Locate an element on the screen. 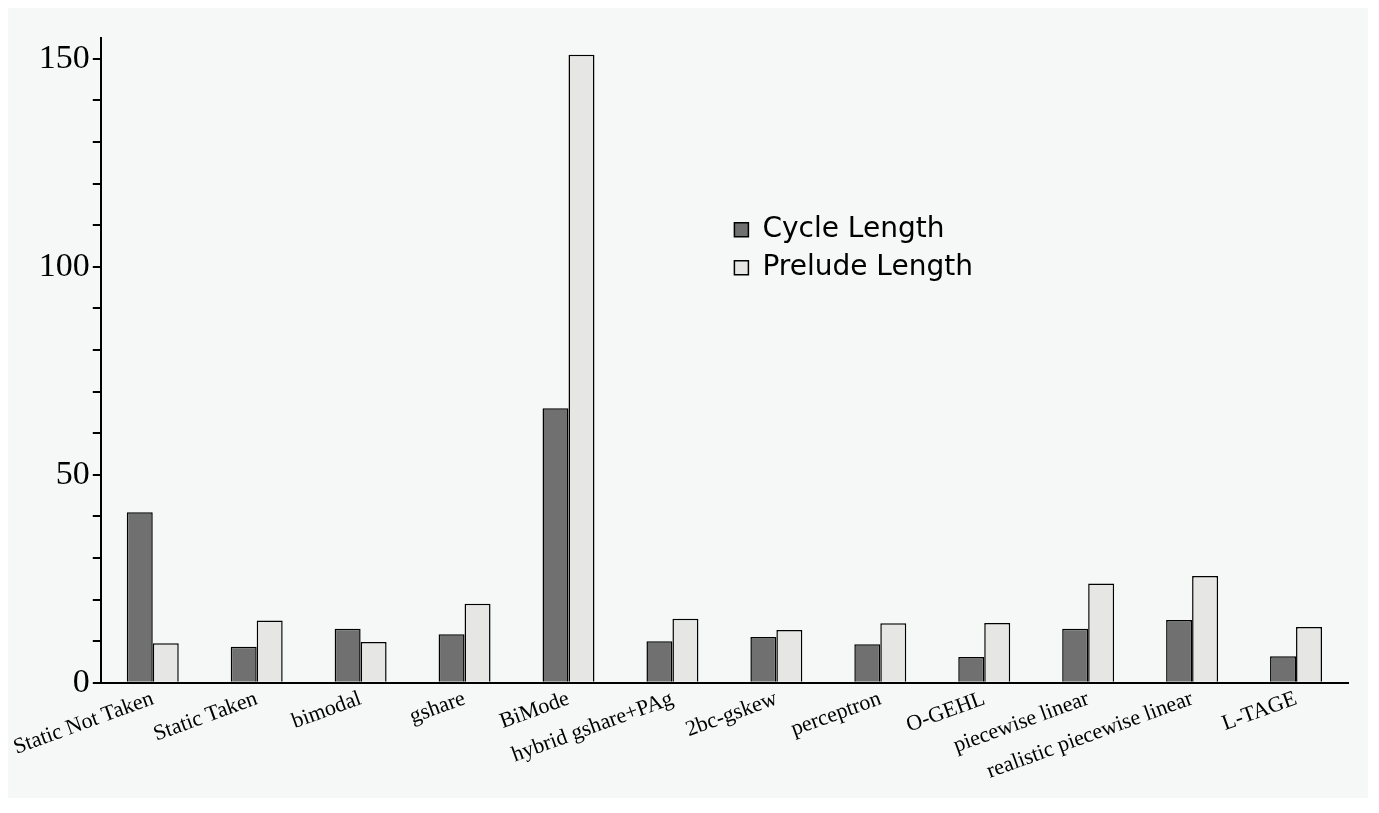  legend-label: Cycle Length is located at coordinates (853, 227).